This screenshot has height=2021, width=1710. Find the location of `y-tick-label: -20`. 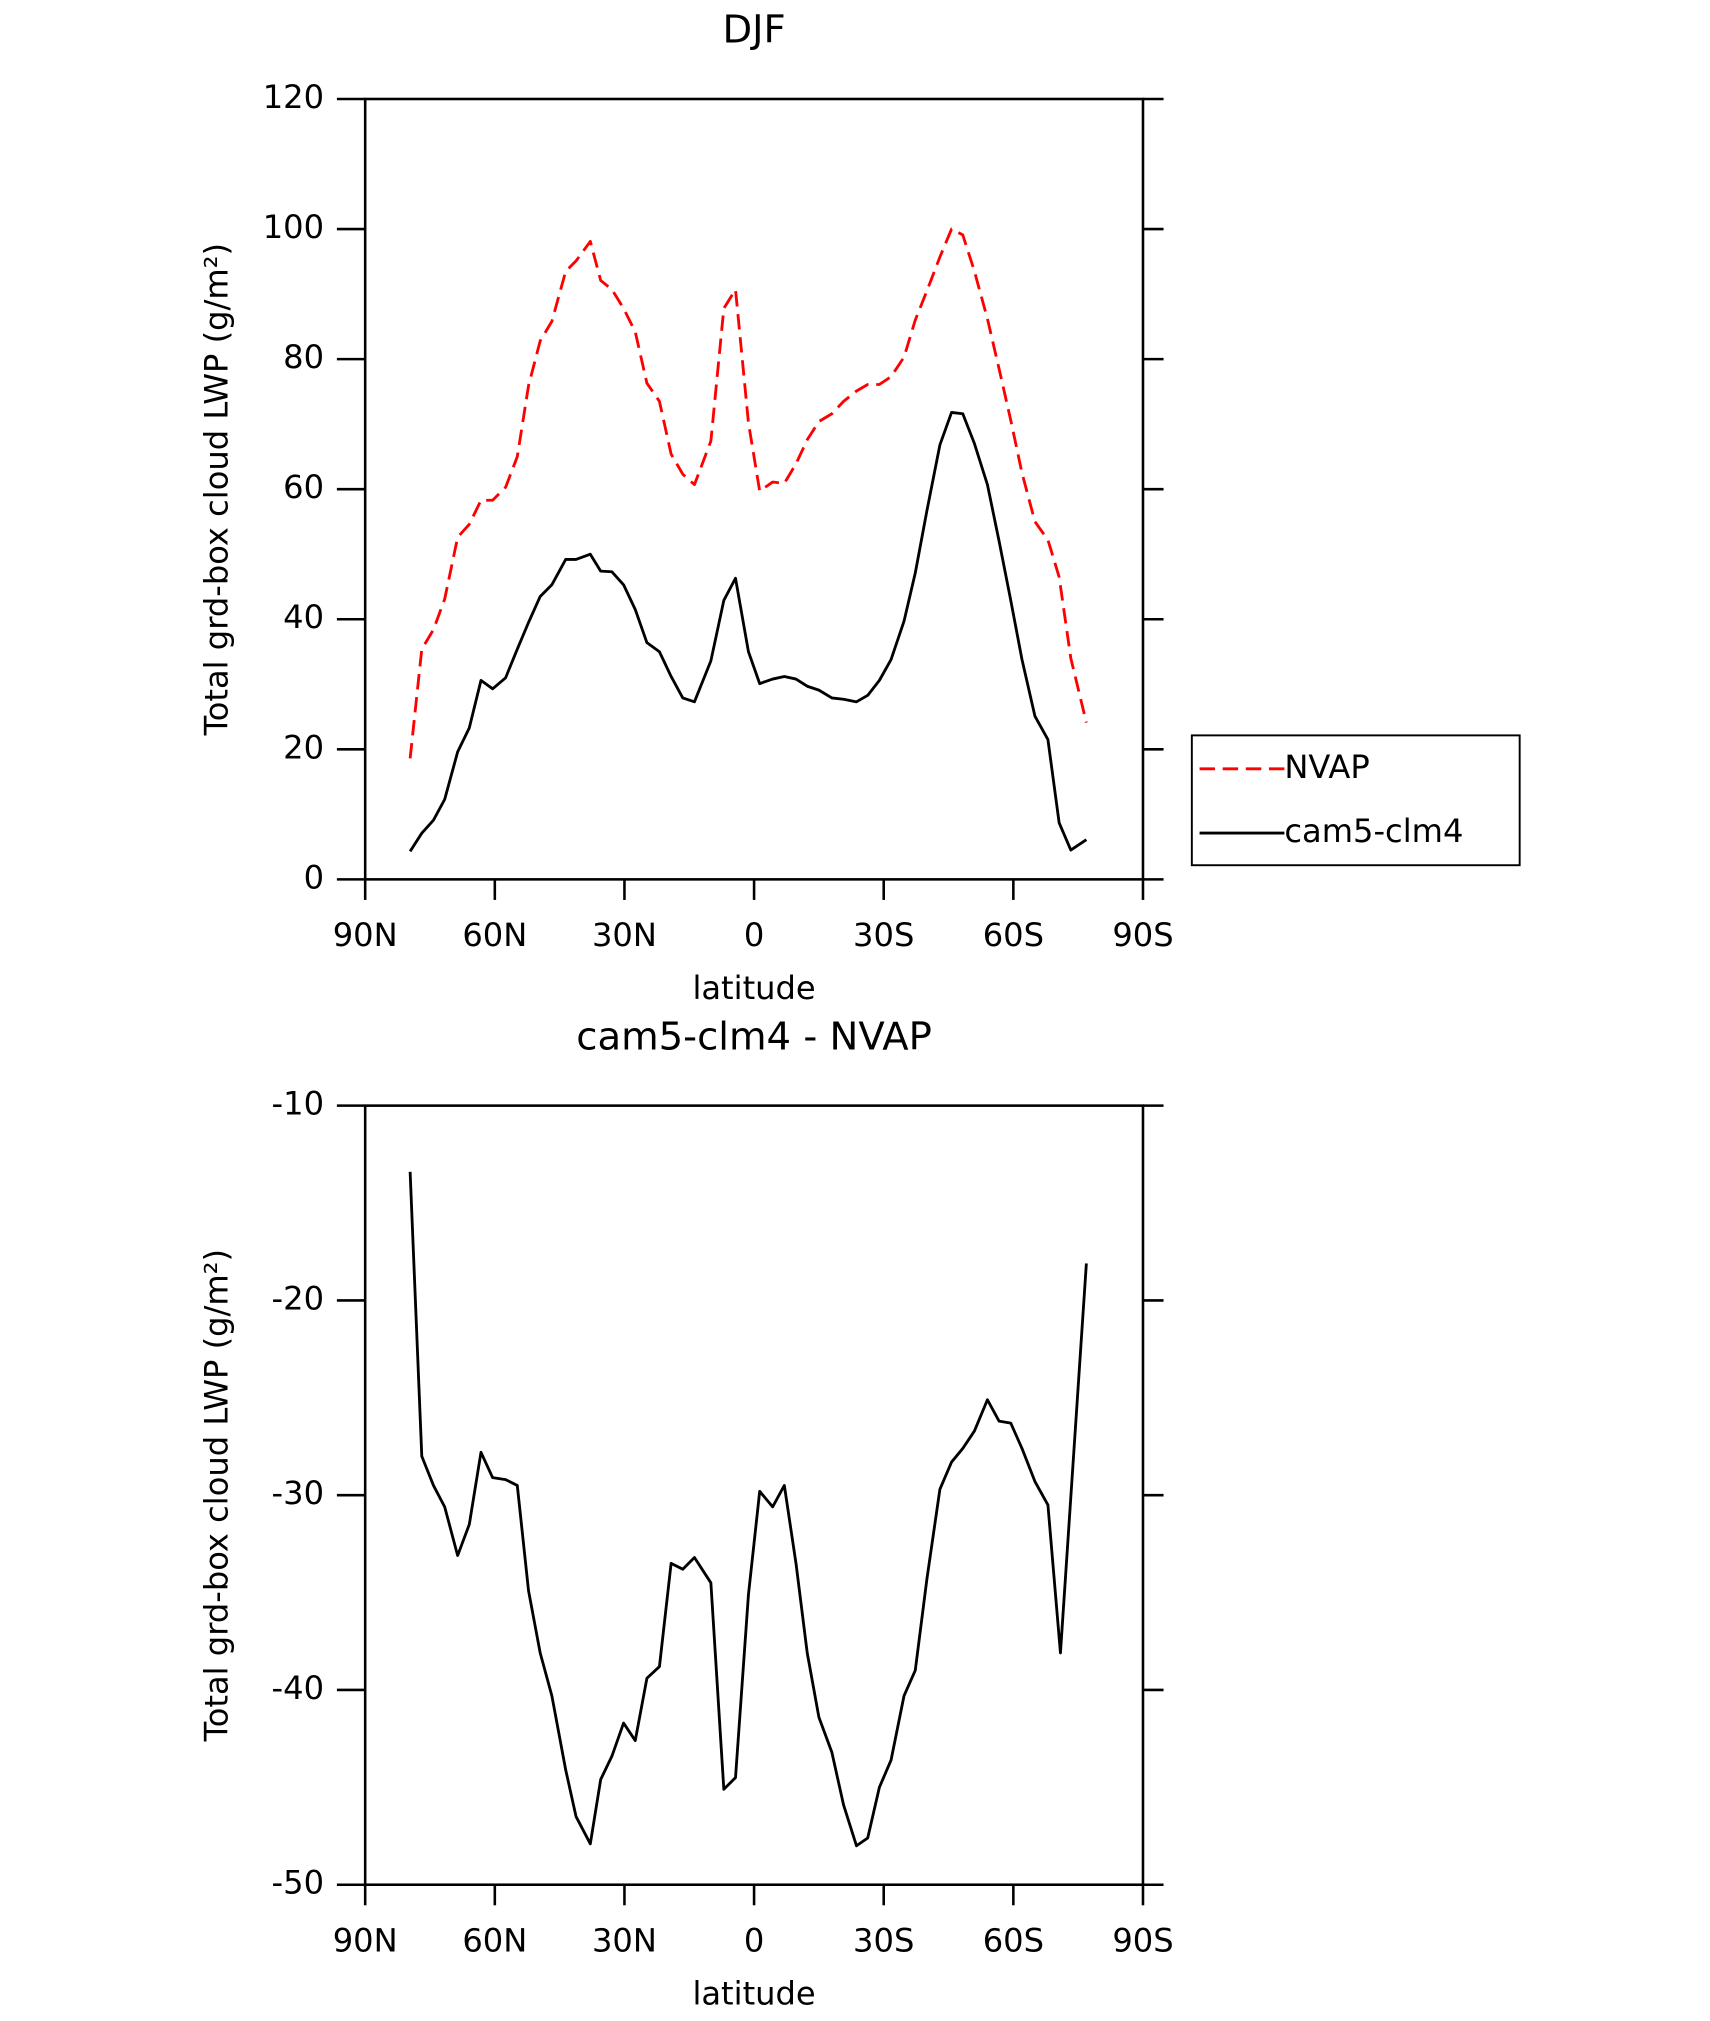

y-tick-label: -20 is located at coordinates (298, 1298).